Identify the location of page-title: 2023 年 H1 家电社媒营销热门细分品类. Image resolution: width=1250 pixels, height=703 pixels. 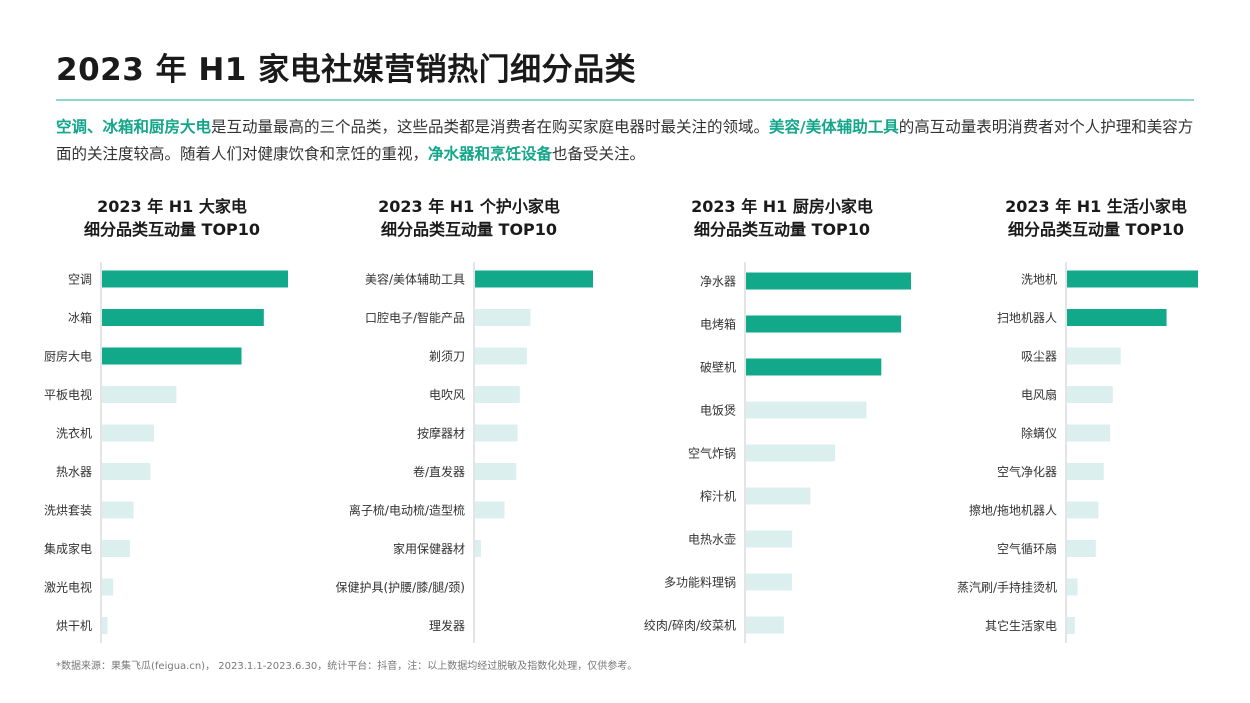
(346, 70).